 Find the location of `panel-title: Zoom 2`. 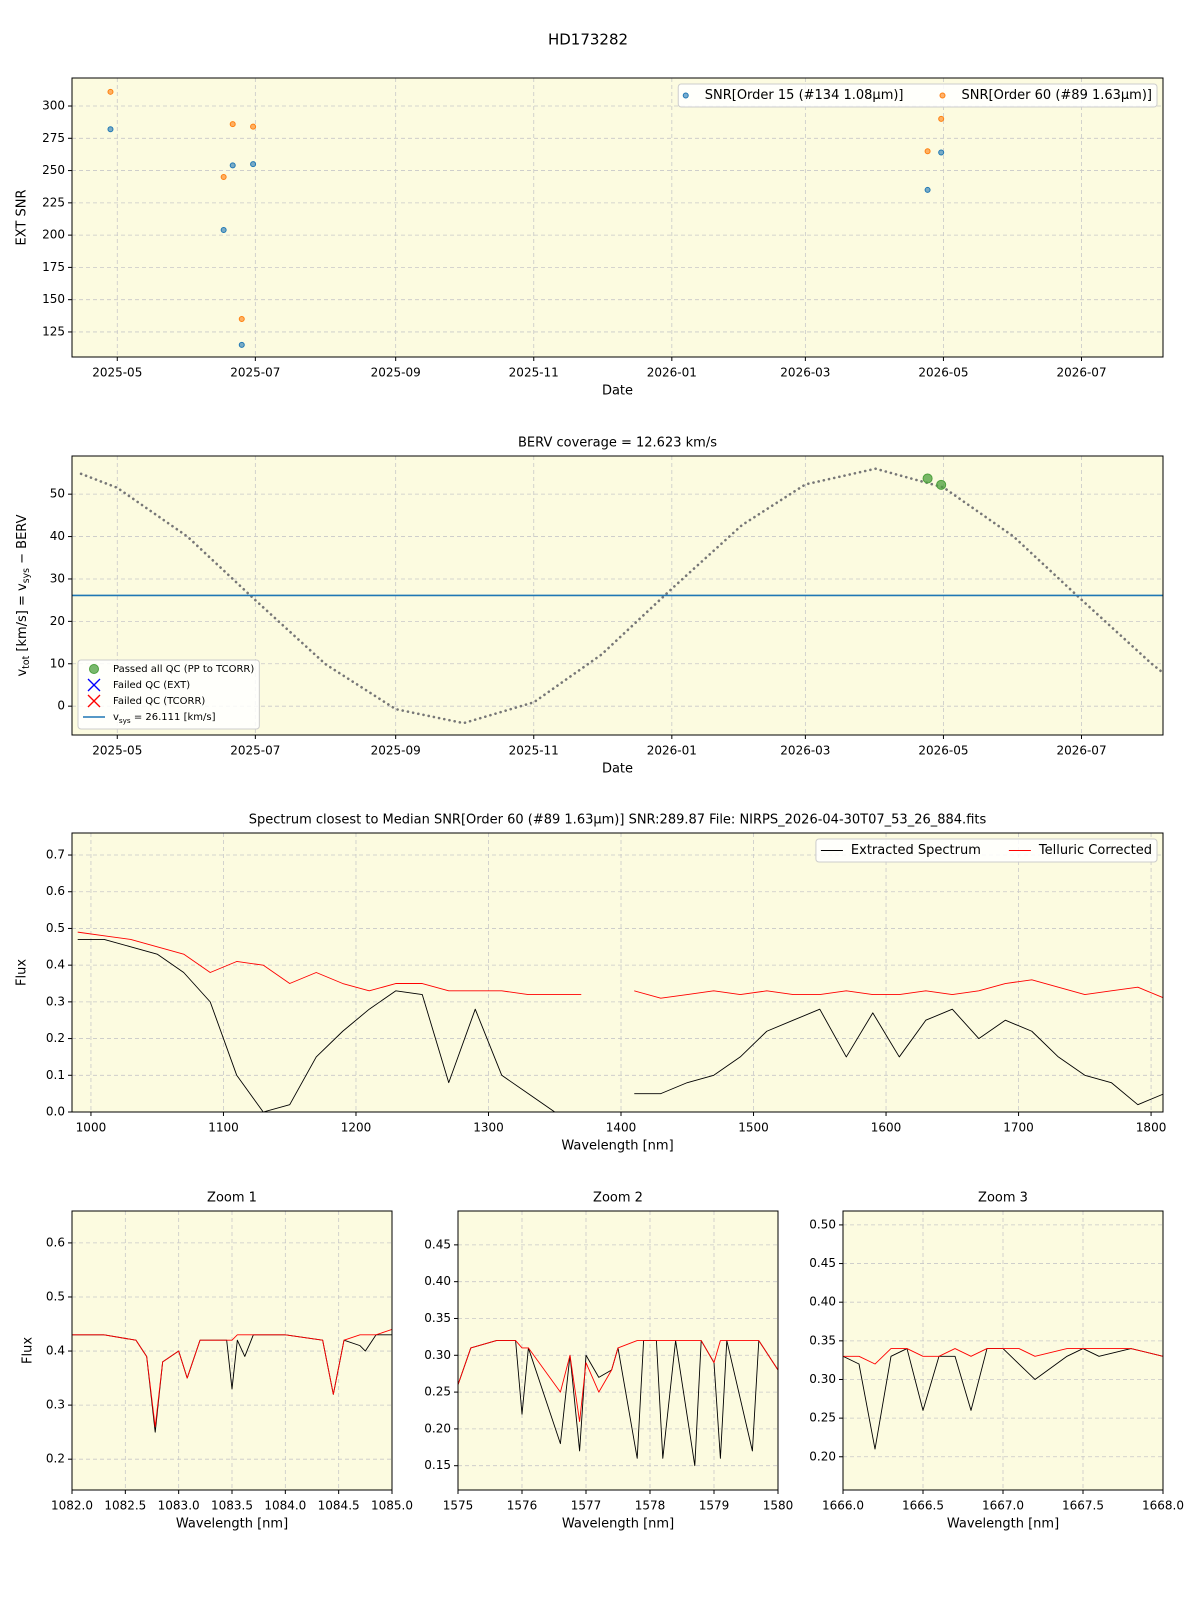

panel-title: Zoom 2 is located at coordinates (618, 1198).